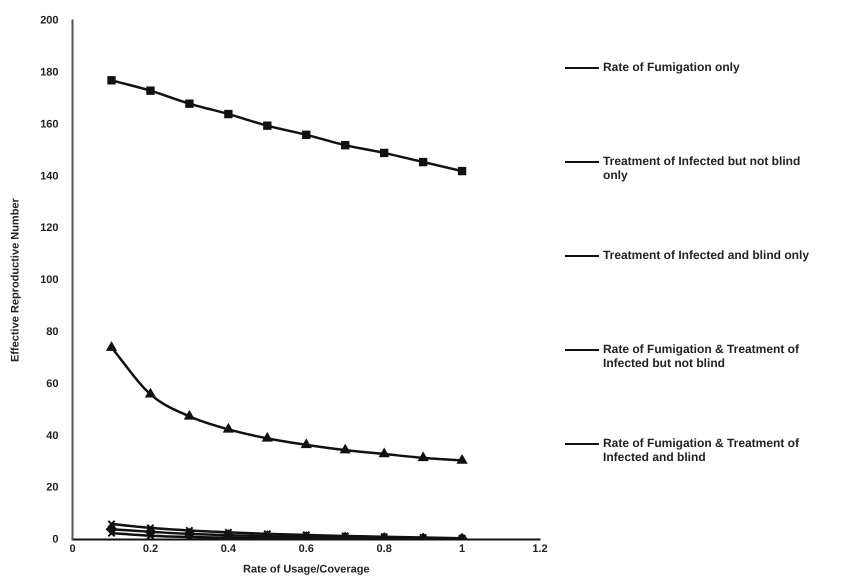 The height and width of the screenshot is (585, 855). Describe the element at coordinates (49, 124) in the screenshot. I see `y-tick-label: 160` at that location.